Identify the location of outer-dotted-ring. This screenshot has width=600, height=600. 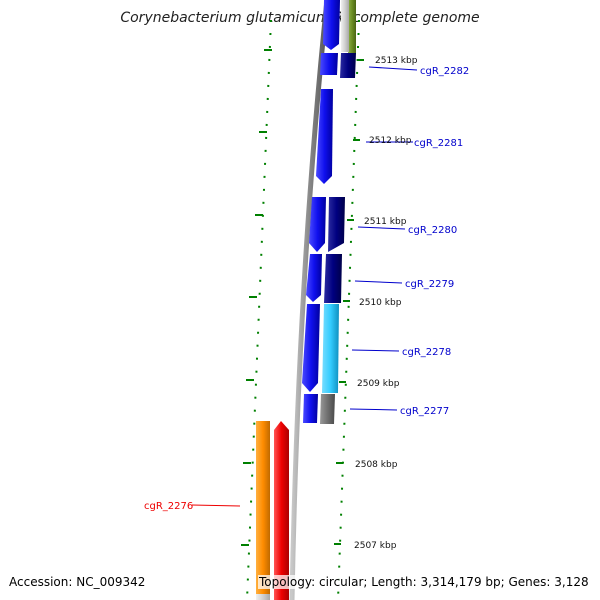
(348, 309).